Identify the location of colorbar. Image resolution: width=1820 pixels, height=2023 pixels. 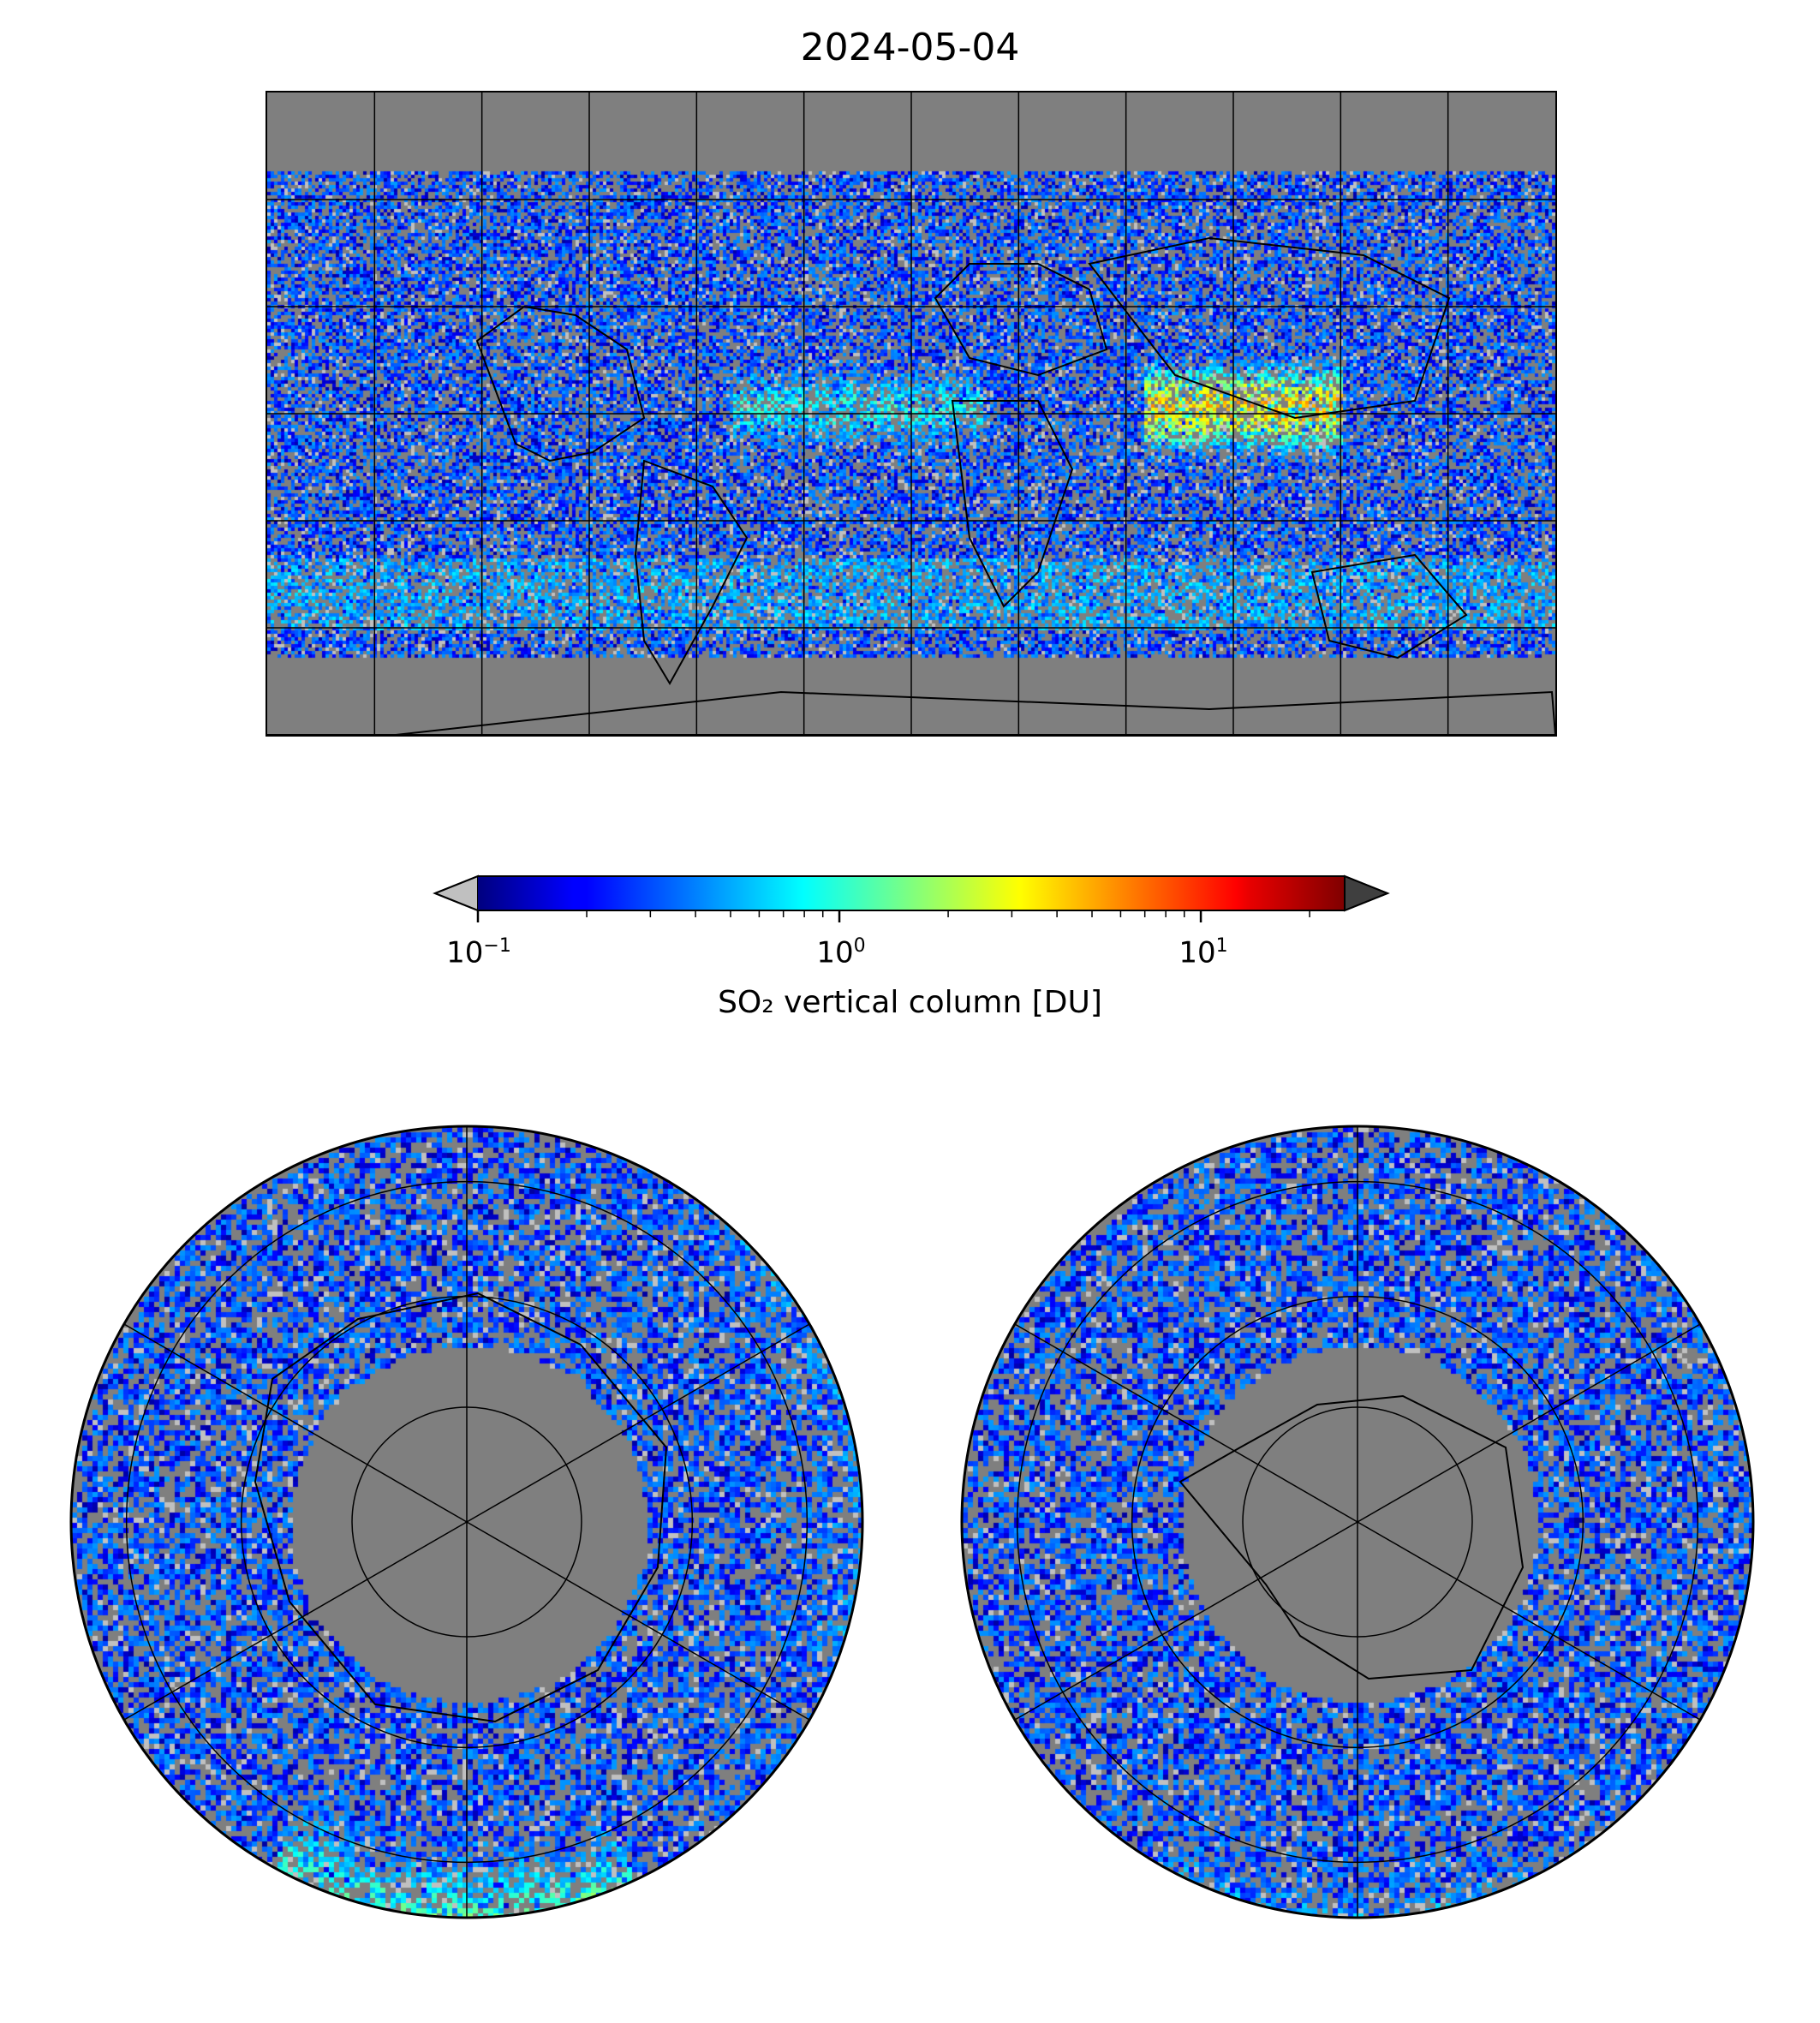
(911, 898).